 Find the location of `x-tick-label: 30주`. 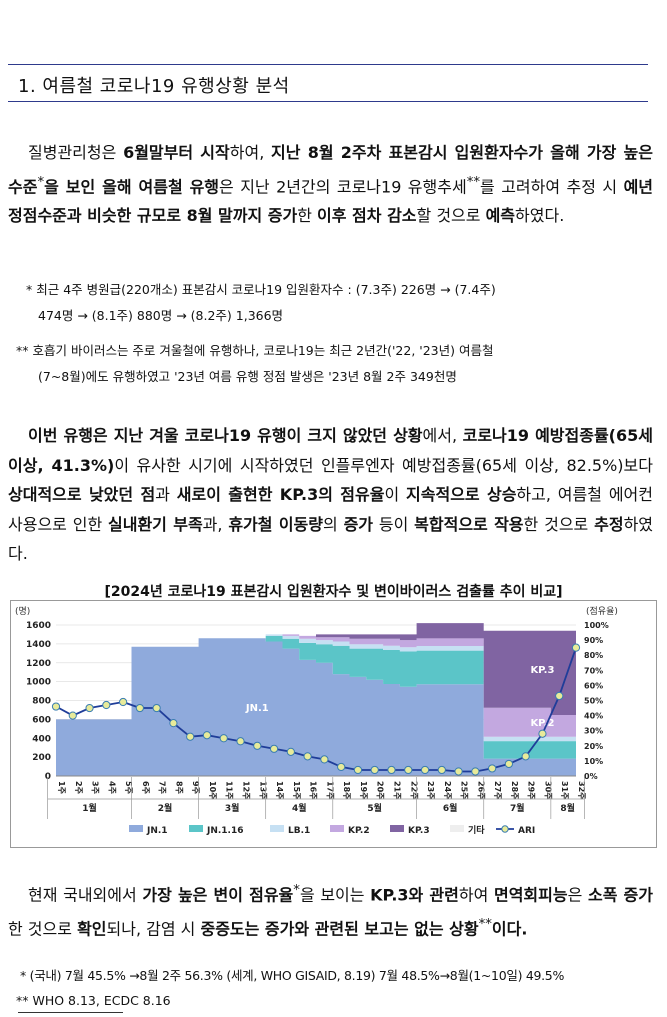

x-tick-label: 30주 is located at coordinates (547, 790).